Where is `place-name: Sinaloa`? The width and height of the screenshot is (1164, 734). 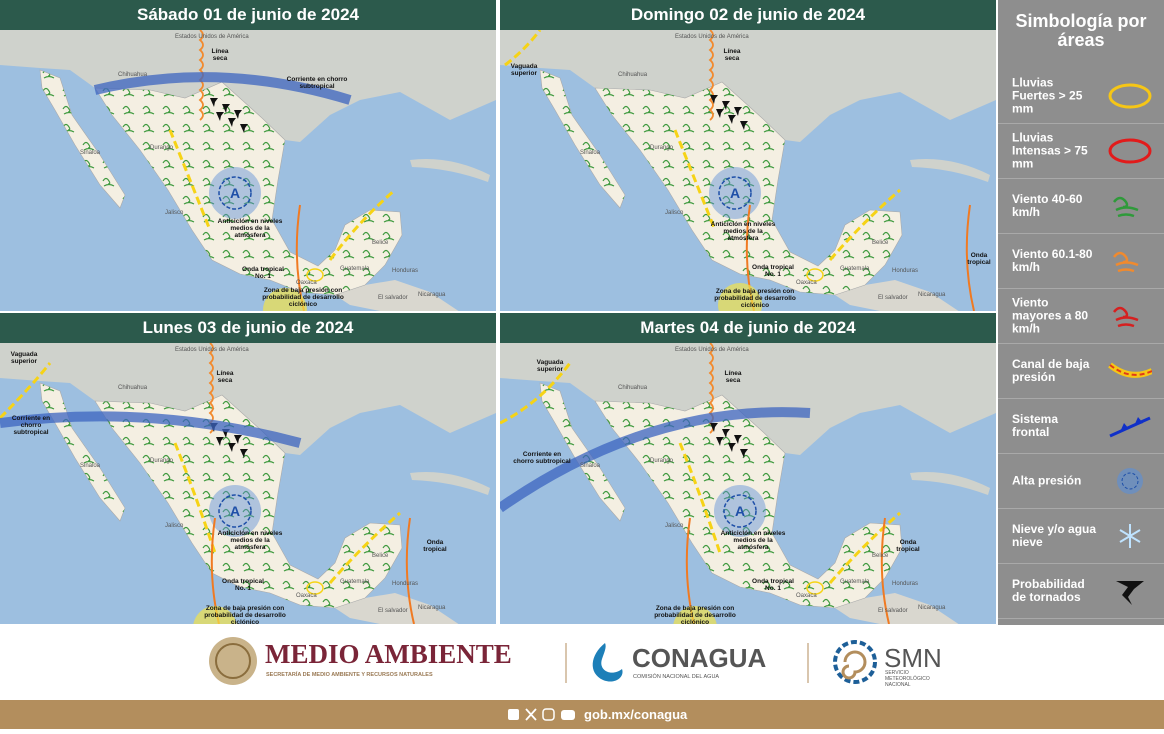
place-name: Sinaloa is located at coordinates (590, 153).